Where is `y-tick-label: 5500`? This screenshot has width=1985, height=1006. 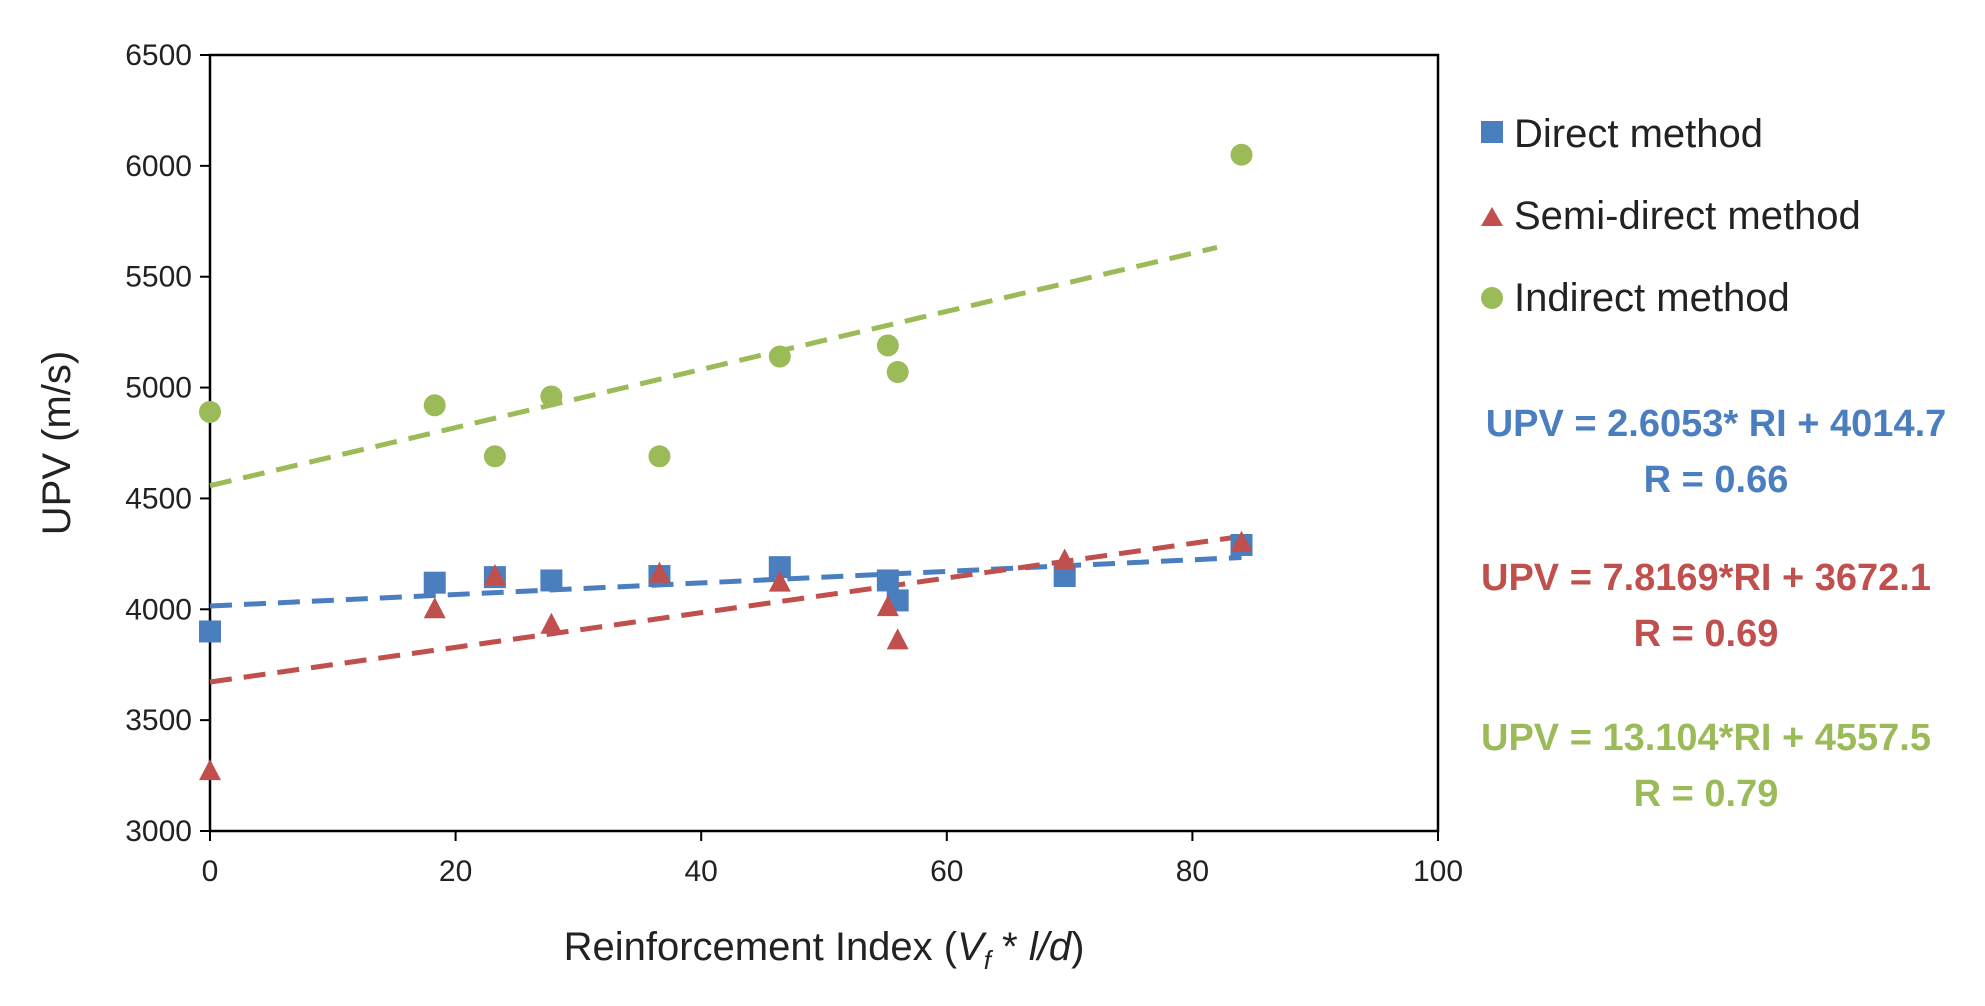
y-tick-label: 5500 is located at coordinates (158, 277).